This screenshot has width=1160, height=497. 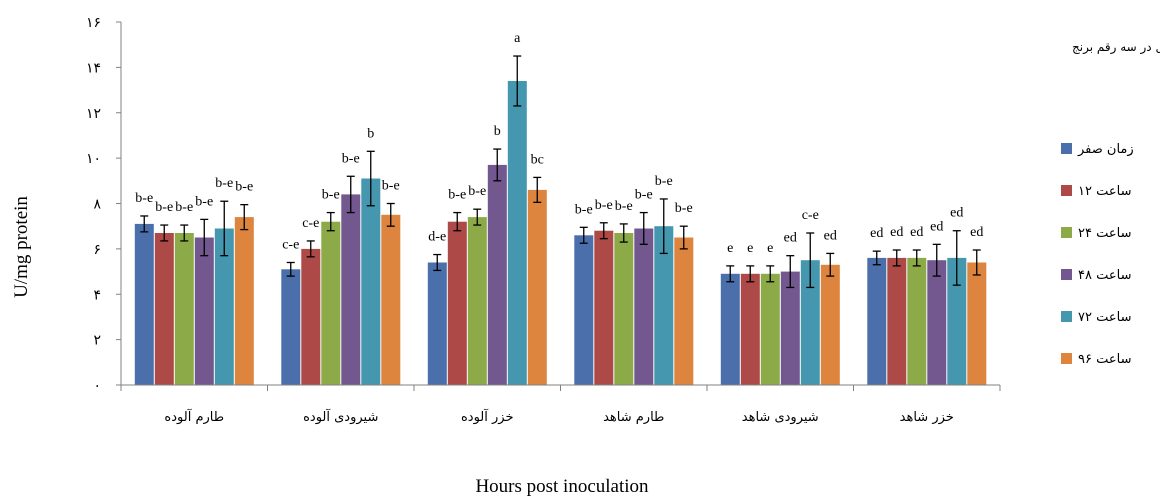 What do you see at coordinates (633, 417) in the screenshot?
I see `x-tick-label: طارم شاهد` at bounding box center [633, 417].